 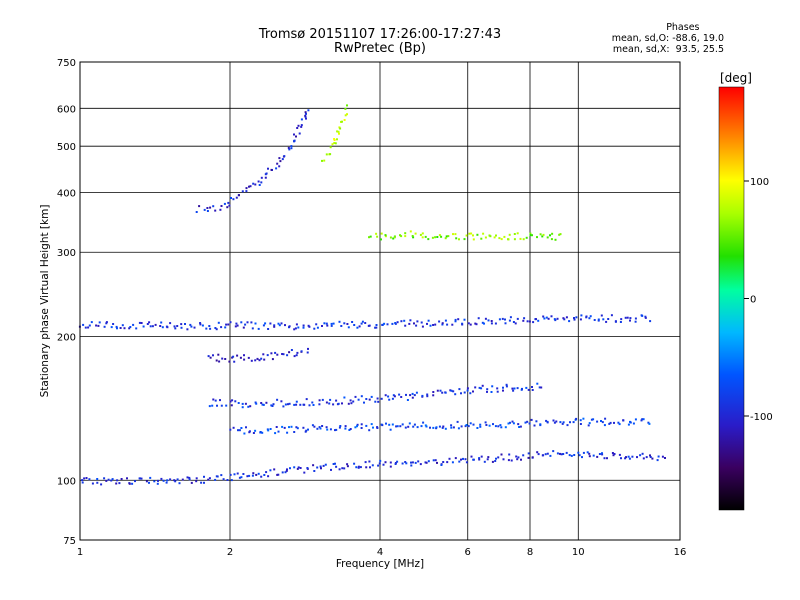 What do you see at coordinates (66, 481) in the screenshot?
I see `y-tick-label: 100` at bounding box center [66, 481].